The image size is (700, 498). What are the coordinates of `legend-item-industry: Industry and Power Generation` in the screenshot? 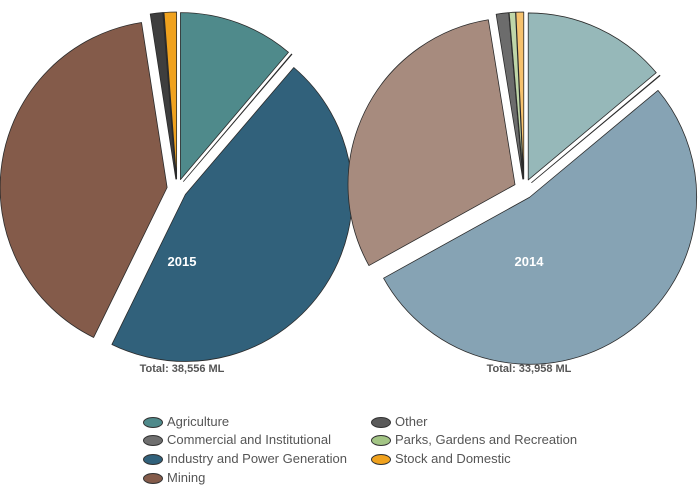 It's located at (245, 459).